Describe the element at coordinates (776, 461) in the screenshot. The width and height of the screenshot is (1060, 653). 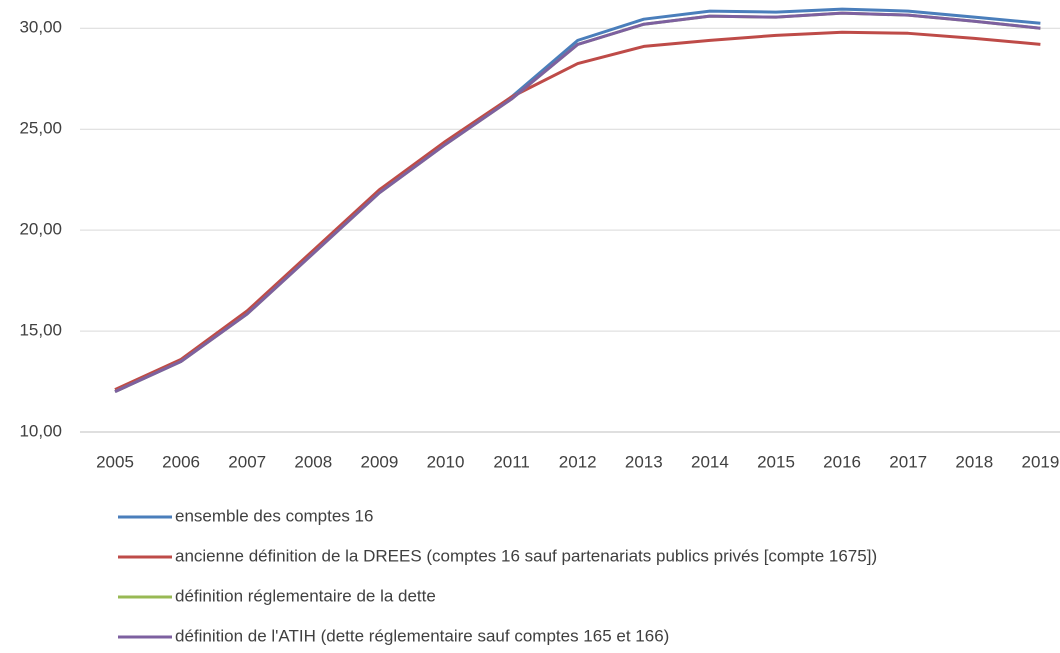
I see `x-tick-label: 2015` at that location.